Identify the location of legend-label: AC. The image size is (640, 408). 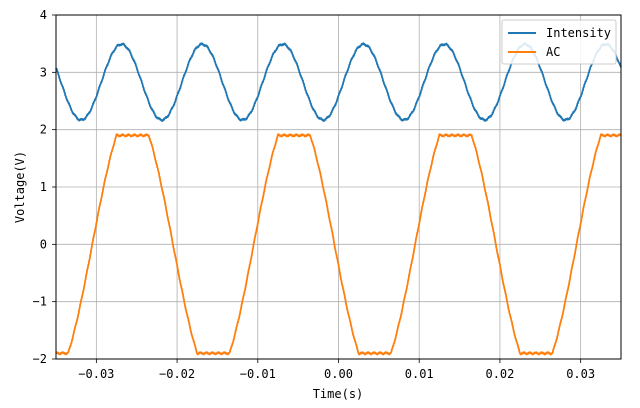
(553, 52).